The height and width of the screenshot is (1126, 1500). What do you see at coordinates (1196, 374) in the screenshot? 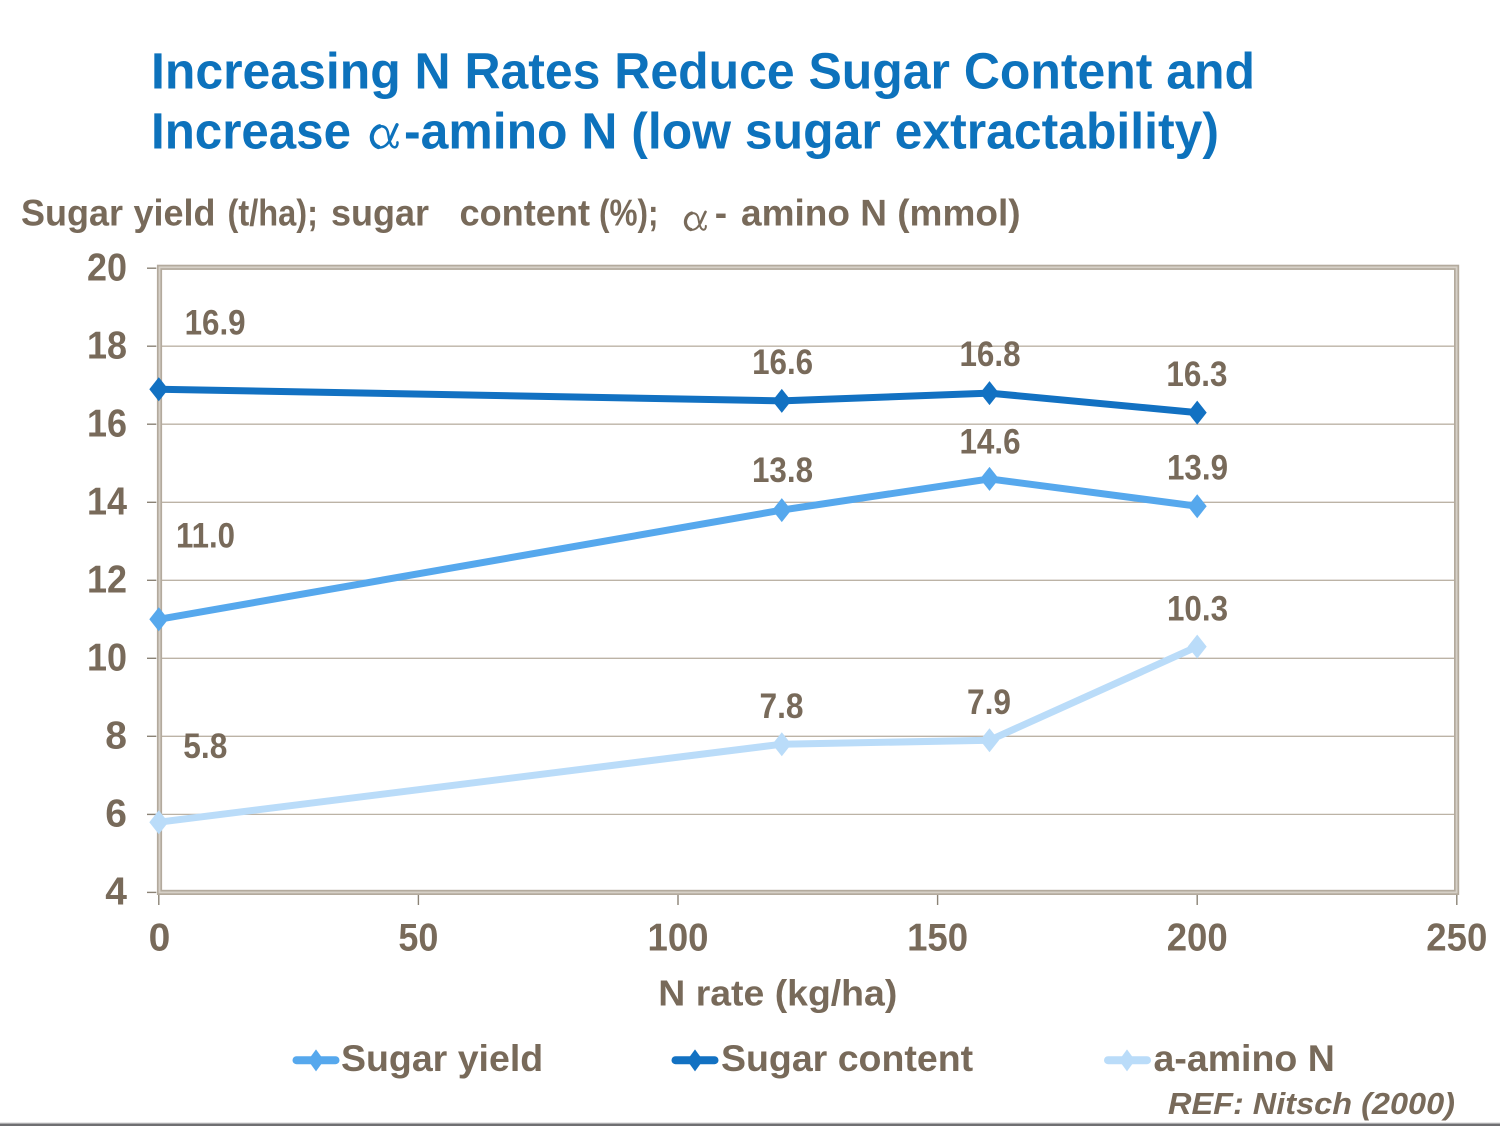
I see `svg-text: 16.3` at bounding box center [1196, 374].